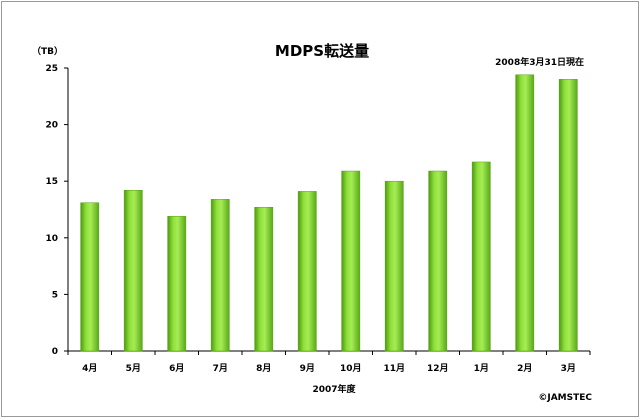 The width and height of the screenshot is (640, 420). What do you see at coordinates (47, 51) in the screenshot?
I see `y-unit-label: （TB）` at bounding box center [47, 51].